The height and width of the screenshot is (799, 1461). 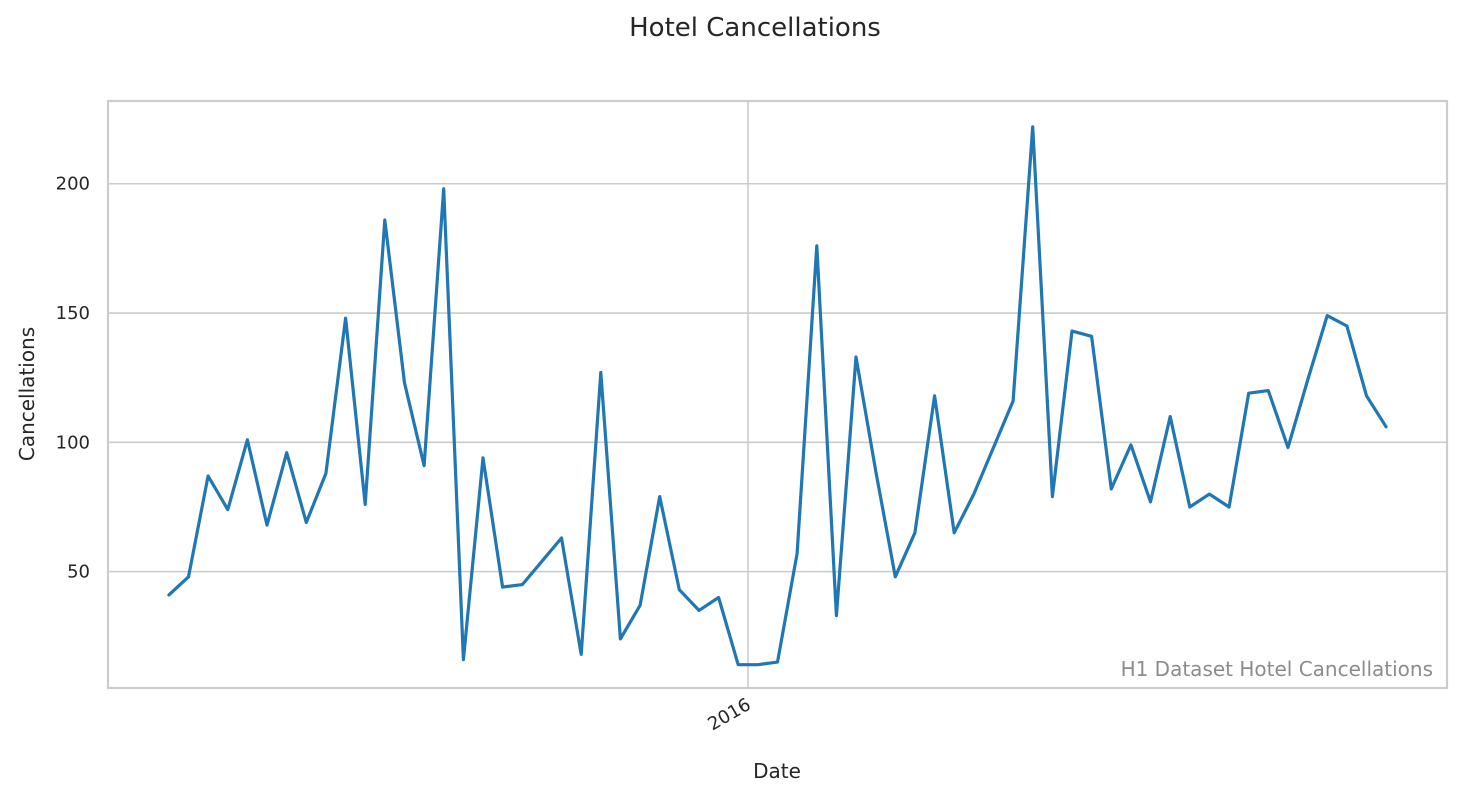 What do you see at coordinates (755, 28) in the screenshot?
I see `chart-title: Hotel Cancellations` at bounding box center [755, 28].